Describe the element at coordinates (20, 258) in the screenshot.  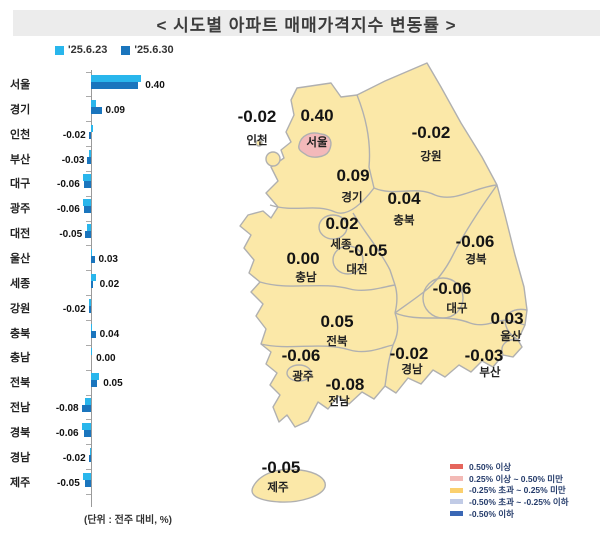
I see `bar-region-label: 울산` at that location.